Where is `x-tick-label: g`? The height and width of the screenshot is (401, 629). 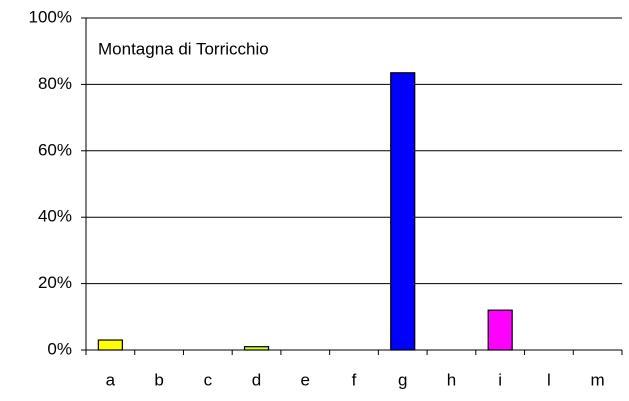 x-tick-label: g is located at coordinates (402, 379).